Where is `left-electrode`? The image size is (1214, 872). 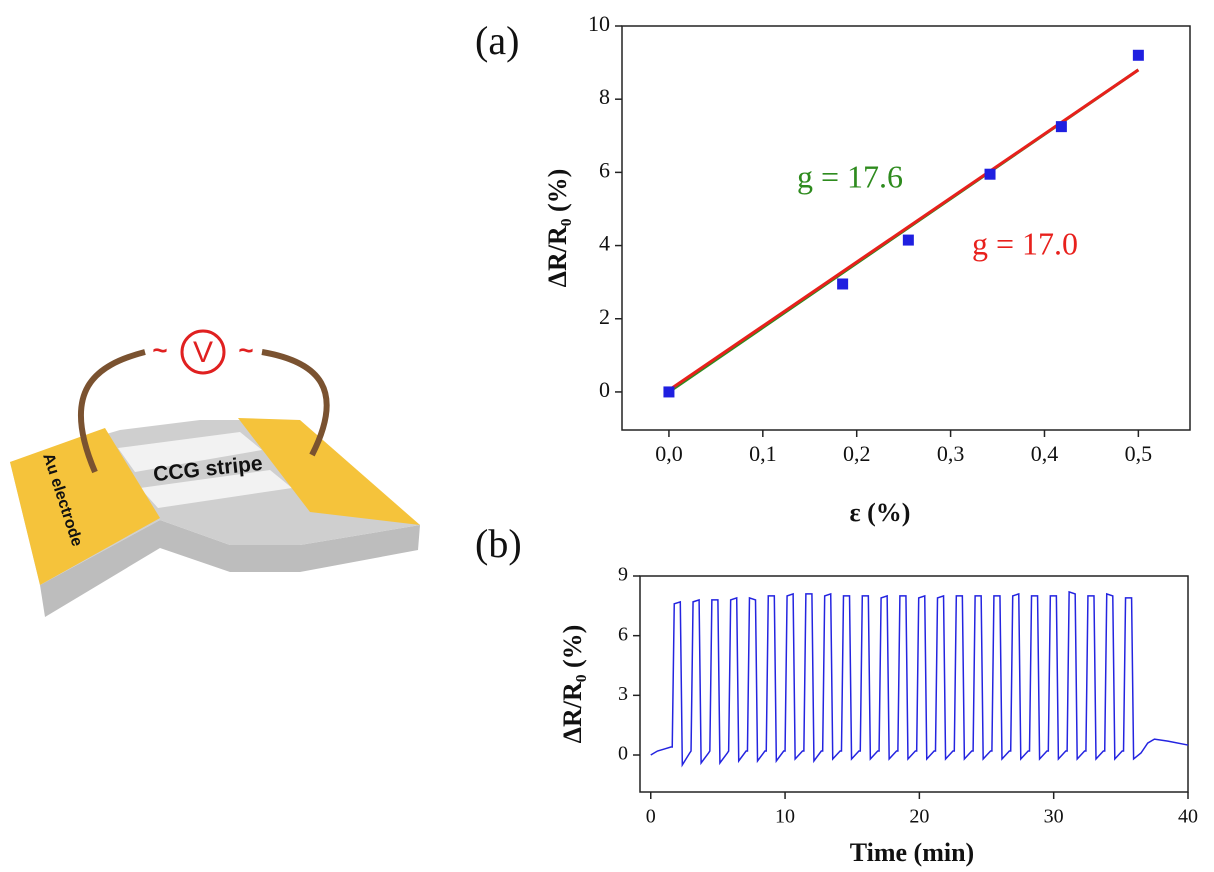 left-electrode is located at coordinates (85, 506).